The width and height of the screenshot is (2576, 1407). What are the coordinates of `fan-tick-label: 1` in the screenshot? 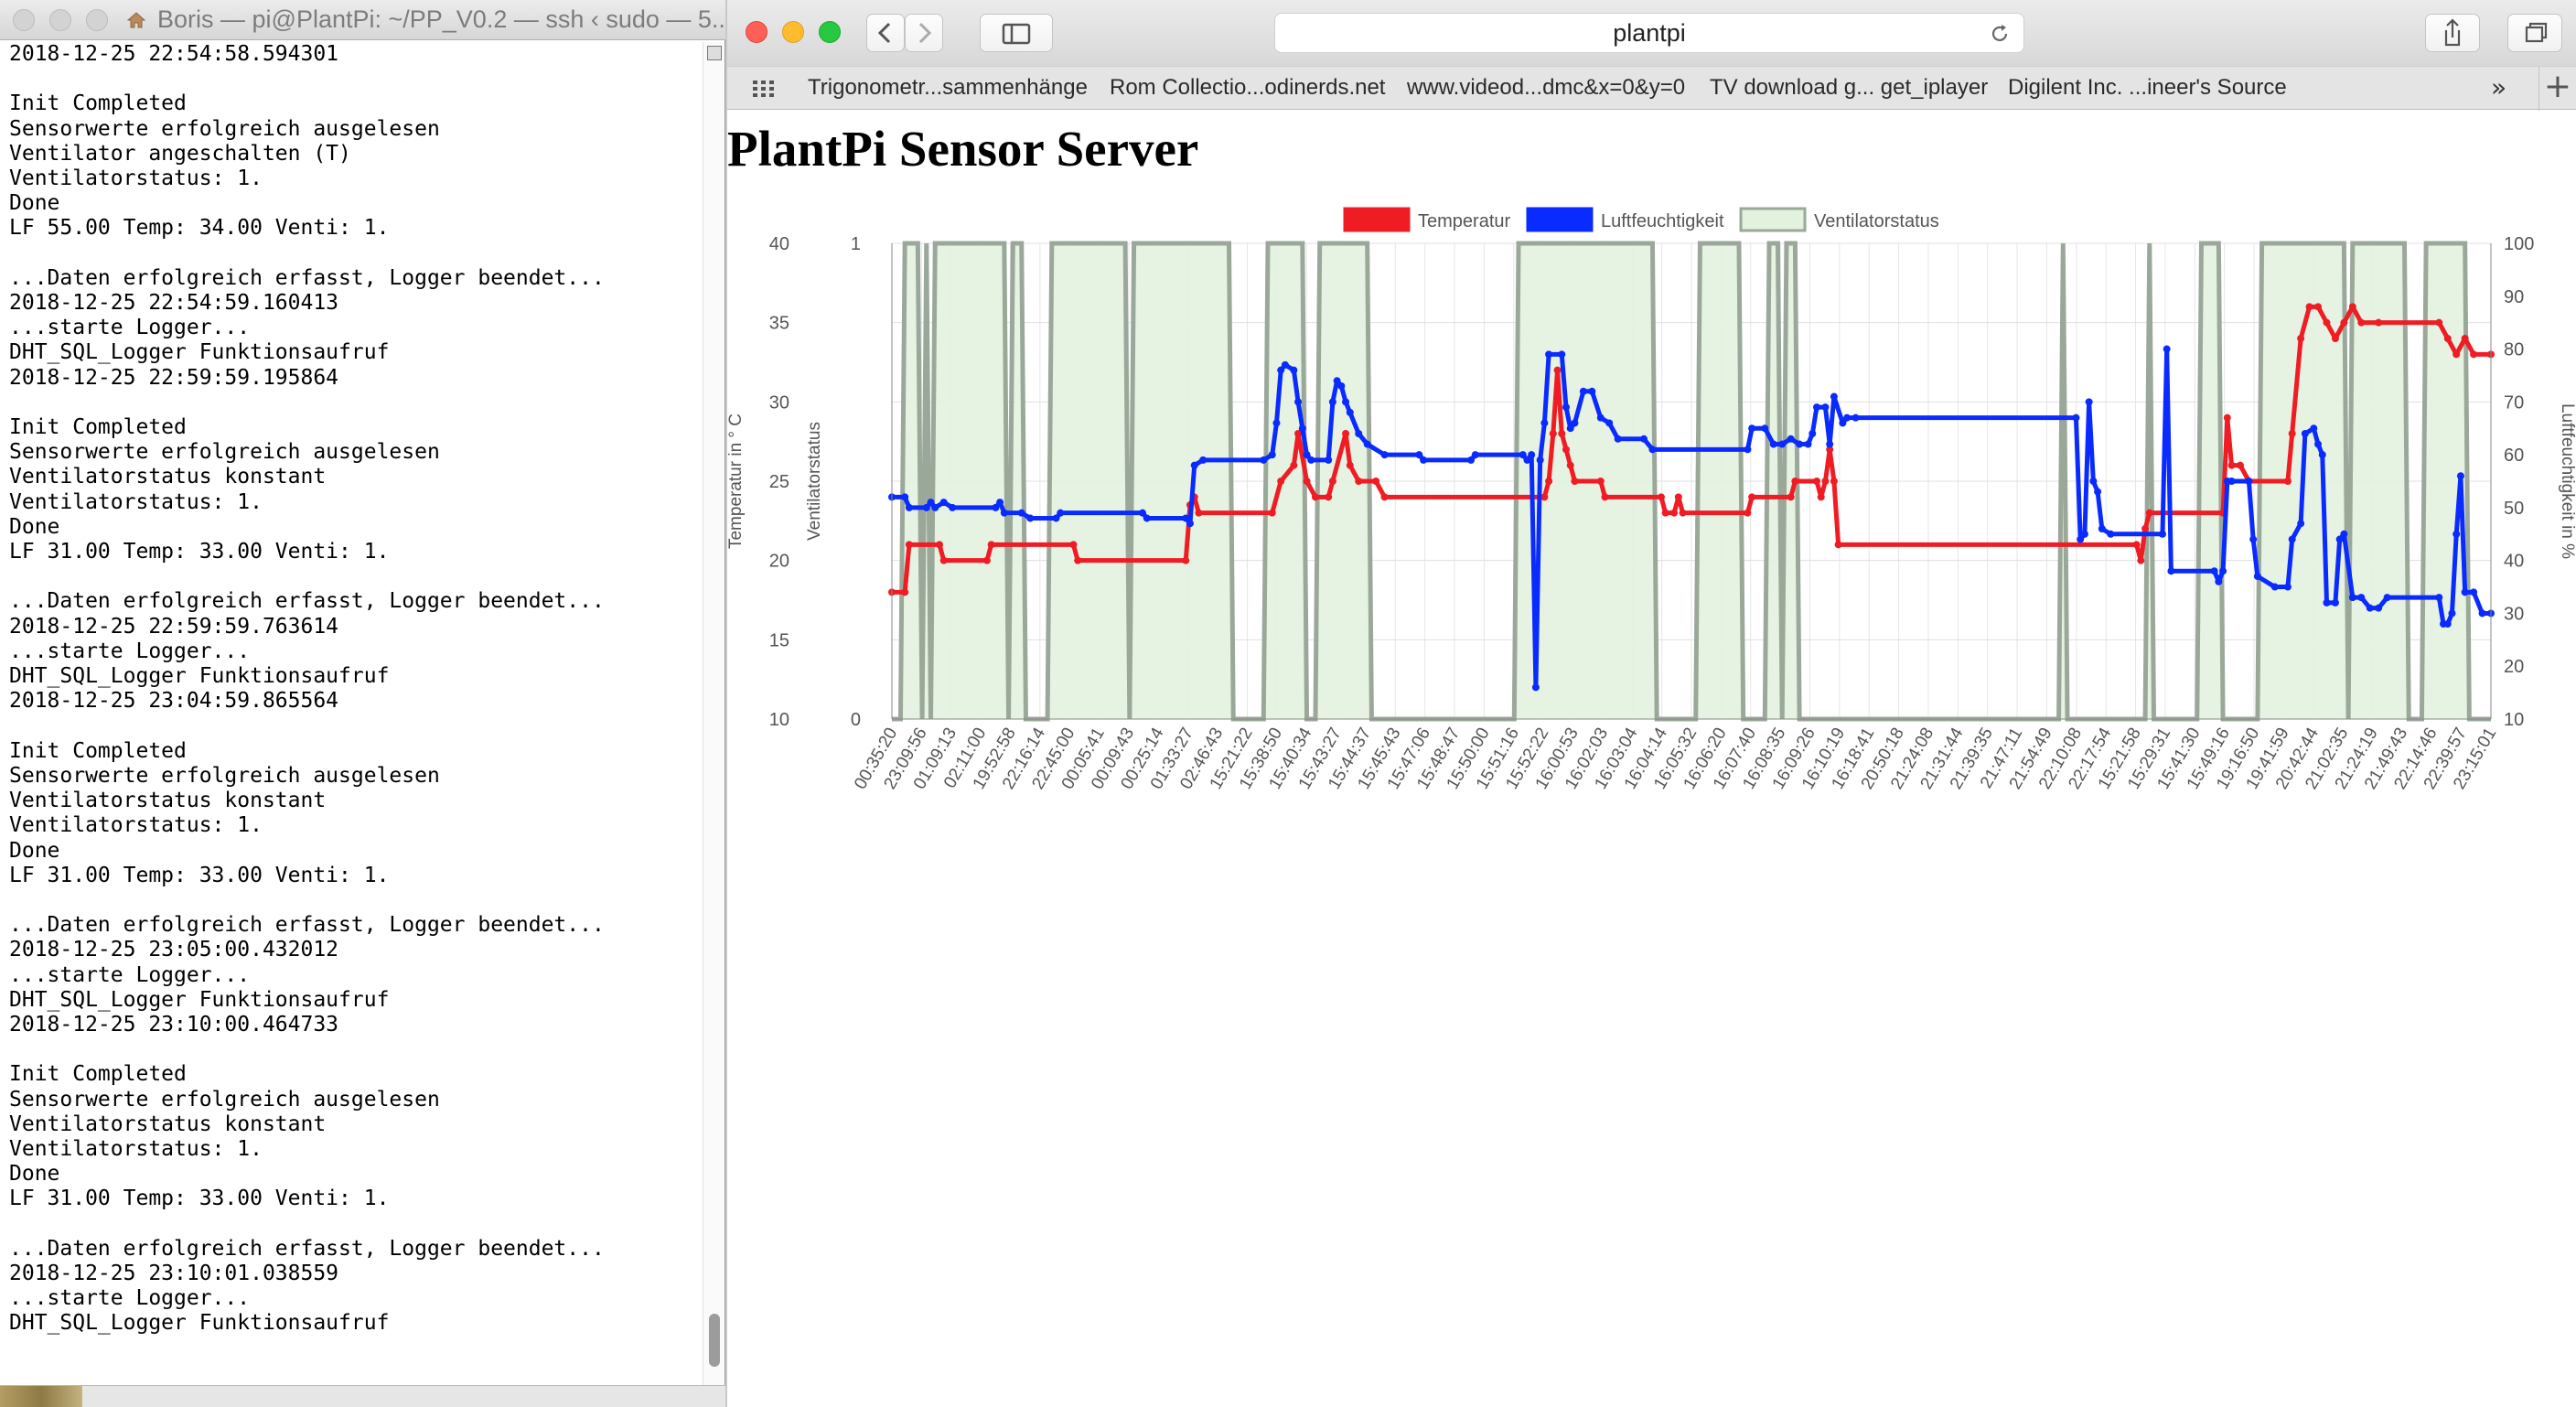 It's located at (856, 244).